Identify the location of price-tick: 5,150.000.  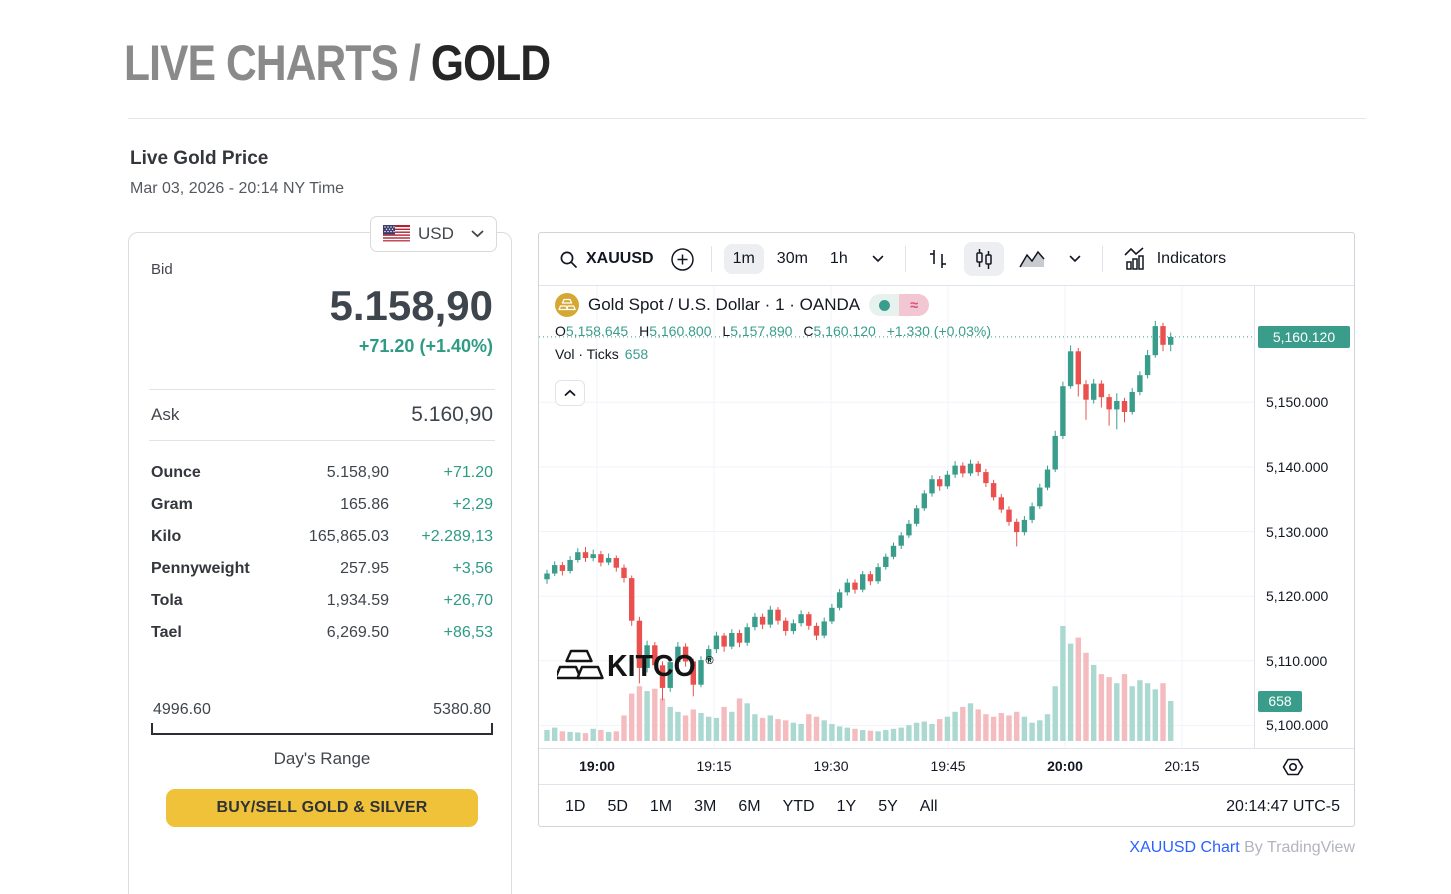
(1297, 402).